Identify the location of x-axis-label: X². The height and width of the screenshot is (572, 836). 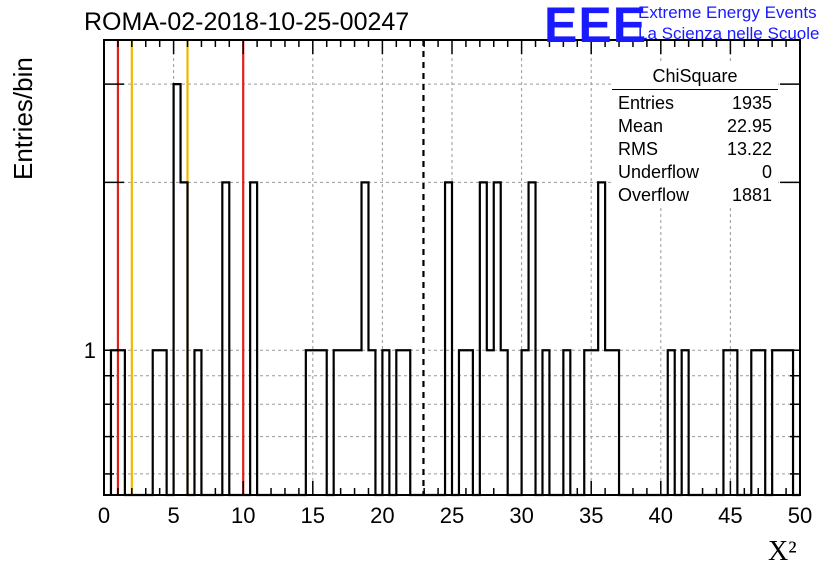
(782, 551).